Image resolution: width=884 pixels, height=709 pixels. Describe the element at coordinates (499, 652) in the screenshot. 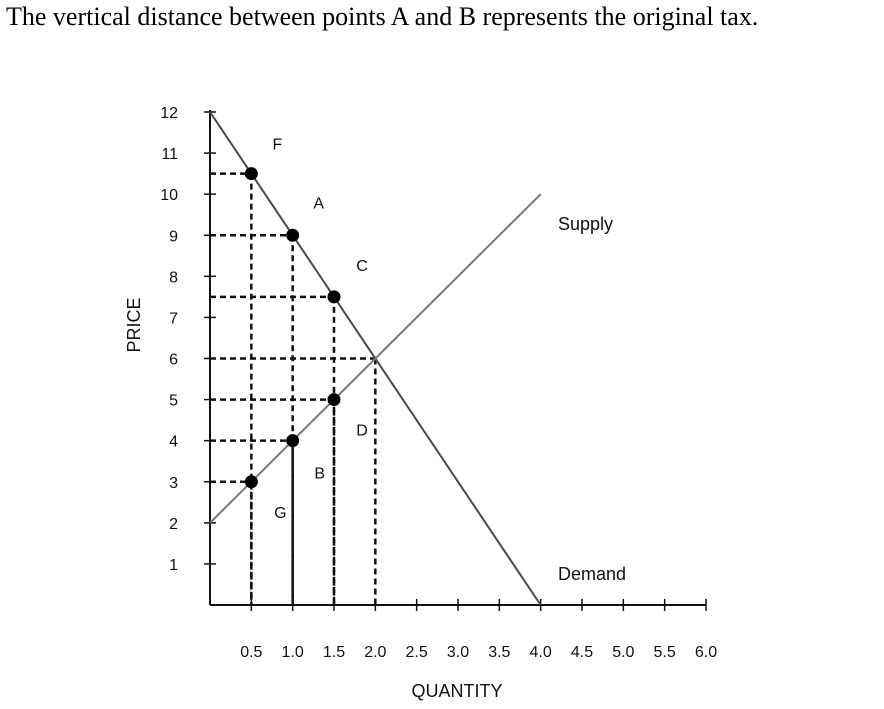

I see `x-tick-label: 3.5` at that location.